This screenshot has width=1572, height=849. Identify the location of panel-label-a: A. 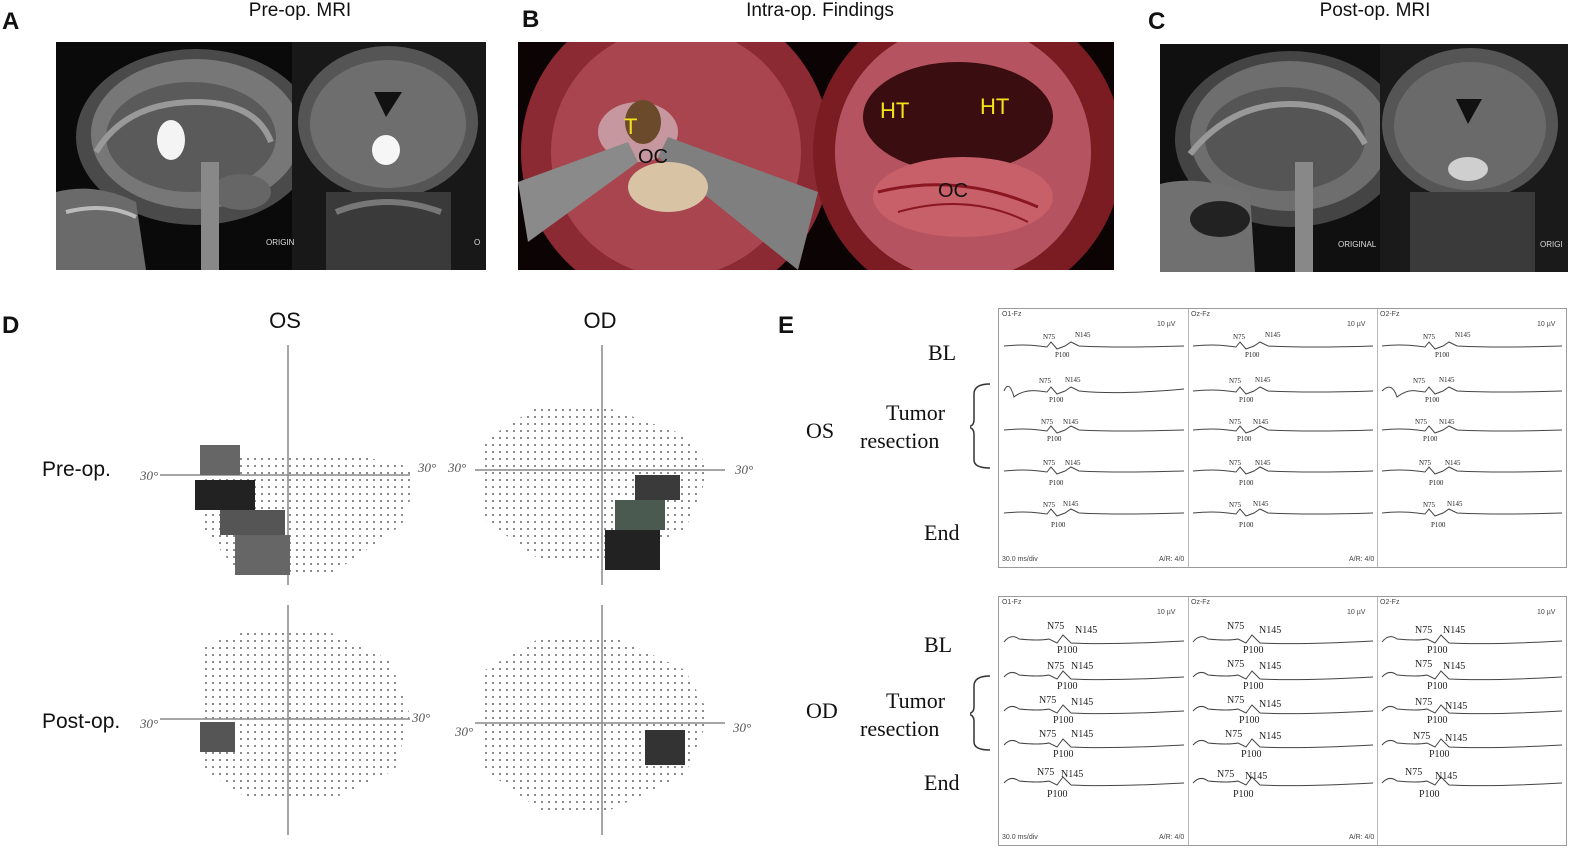
(11, 21).